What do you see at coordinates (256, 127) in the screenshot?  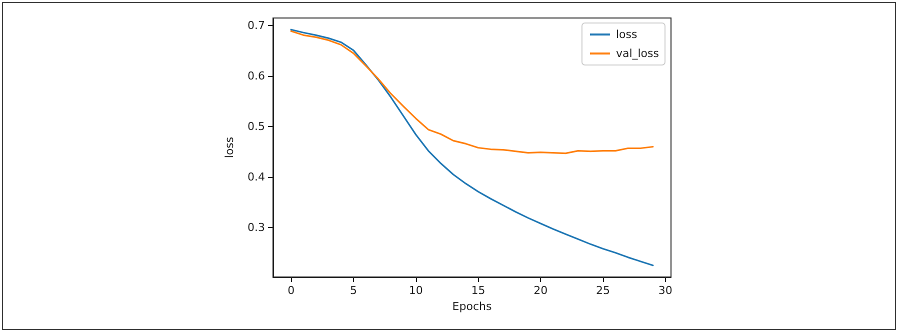 I see `y-tick-label: 0.5` at bounding box center [256, 127].